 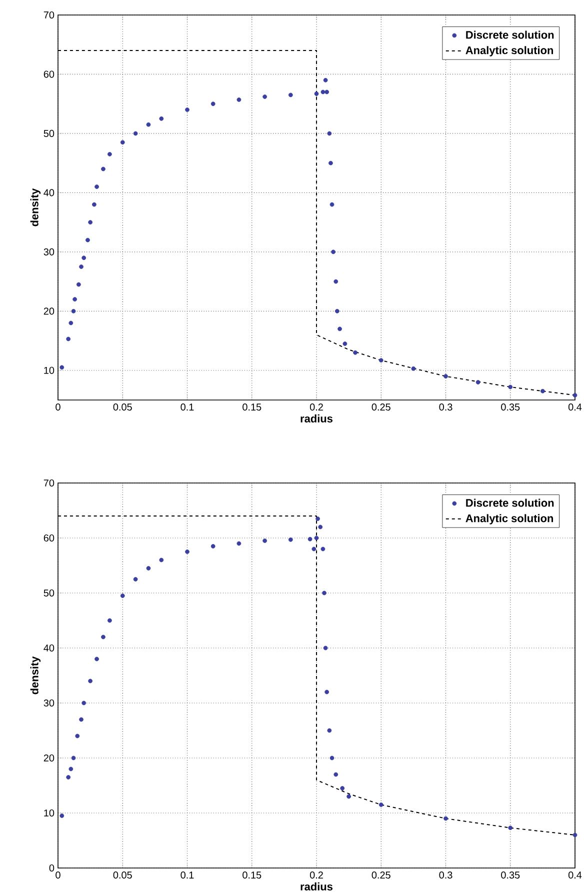 What do you see at coordinates (49, 15) in the screenshot?
I see `y-tick-label: 70` at bounding box center [49, 15].